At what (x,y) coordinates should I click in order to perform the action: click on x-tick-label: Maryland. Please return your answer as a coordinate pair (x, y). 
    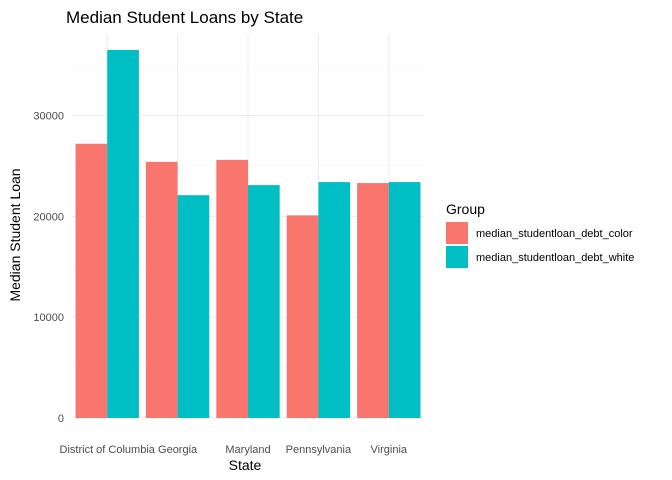
    Looking at the image, I should click on (247, 450).